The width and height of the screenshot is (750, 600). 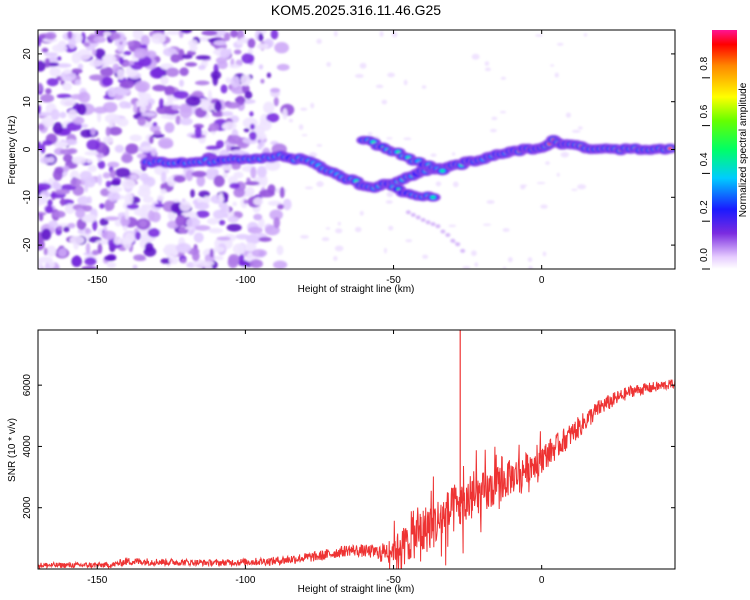 What do you see at coordinates (393, 580) in the screenshot?
I see `snr-x-tick-label-2: -50` at bounding box center [393, 580].